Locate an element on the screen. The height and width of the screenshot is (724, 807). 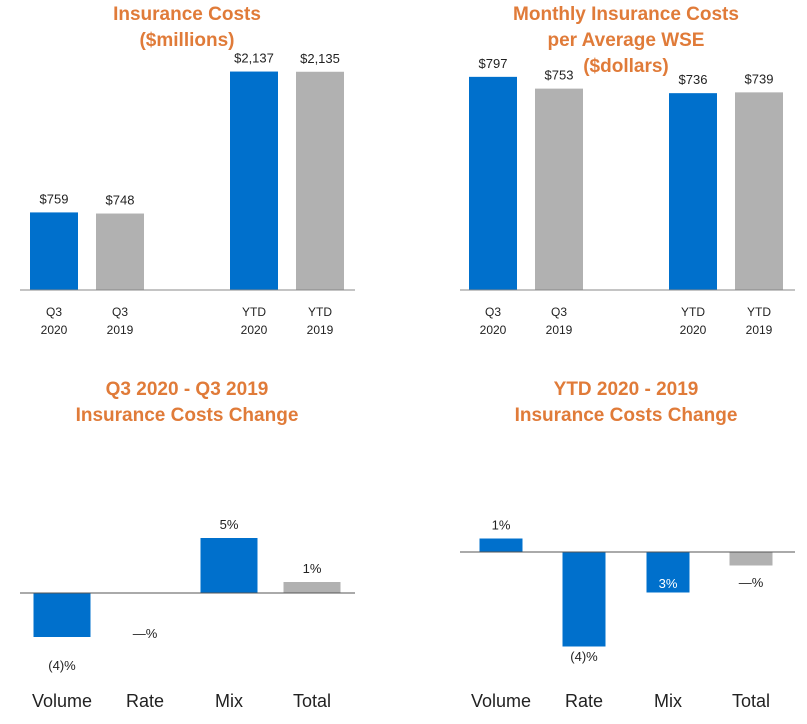
chart4-title-line2: Insurance Costs Change is located at coordinates (626, 415).